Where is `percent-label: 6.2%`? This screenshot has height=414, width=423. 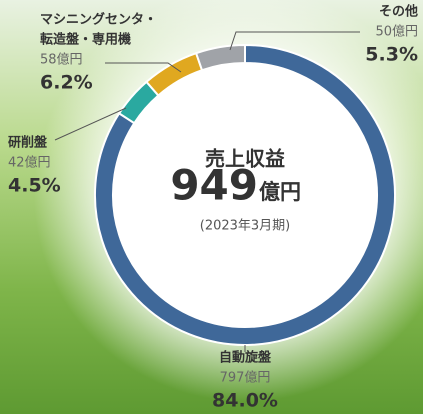 percent-label: 6.2% is located at coordinates (66, 83).